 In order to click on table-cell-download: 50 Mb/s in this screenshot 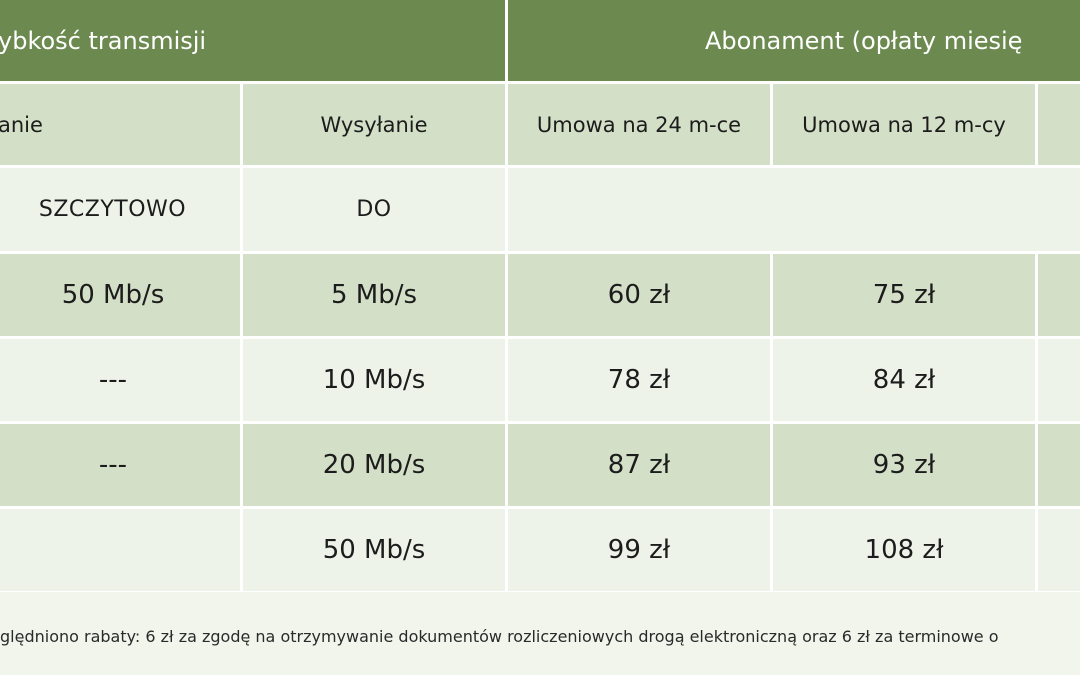, I will do `click(120, 295)`.